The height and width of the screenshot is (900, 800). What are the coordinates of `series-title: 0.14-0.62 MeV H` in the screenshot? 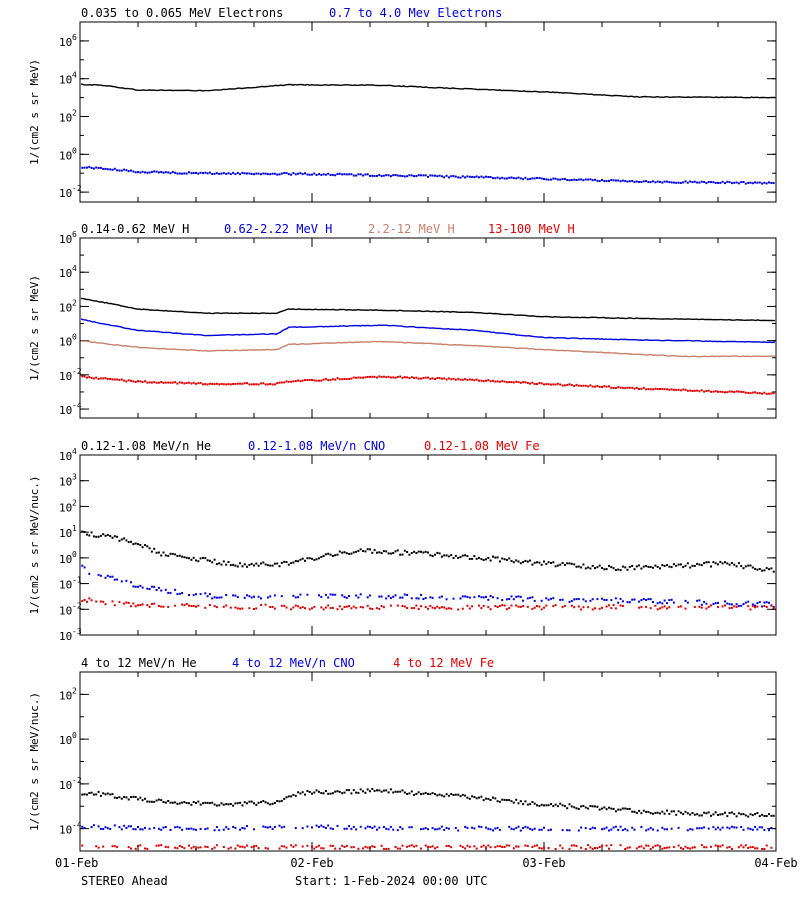 It's located at (135, 229).